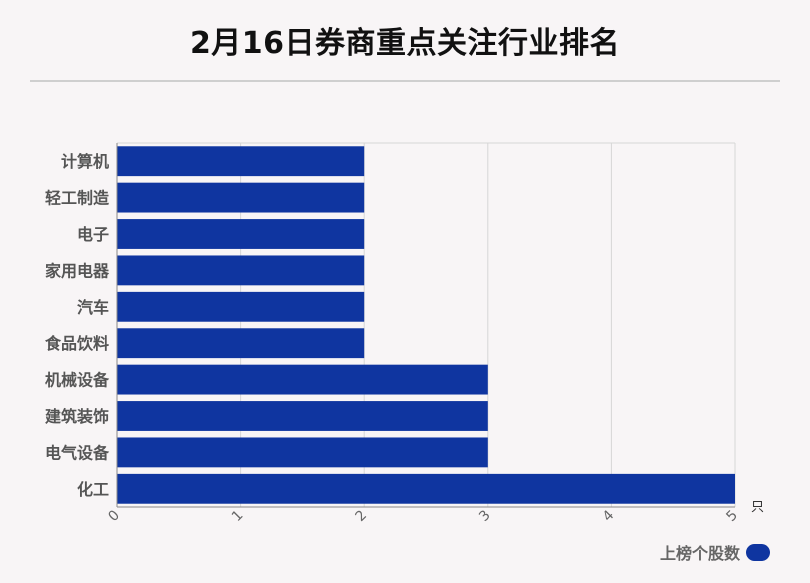 This screenshot has height=583, width=810. I want to click on x-tick-label-5: 5, so click(732, 516).